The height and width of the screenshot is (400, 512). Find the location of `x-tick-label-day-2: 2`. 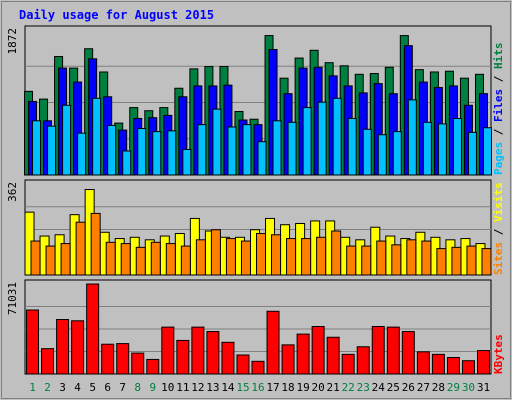

x-tick-label-day-2: 2 is located at coordinates (47, 387).